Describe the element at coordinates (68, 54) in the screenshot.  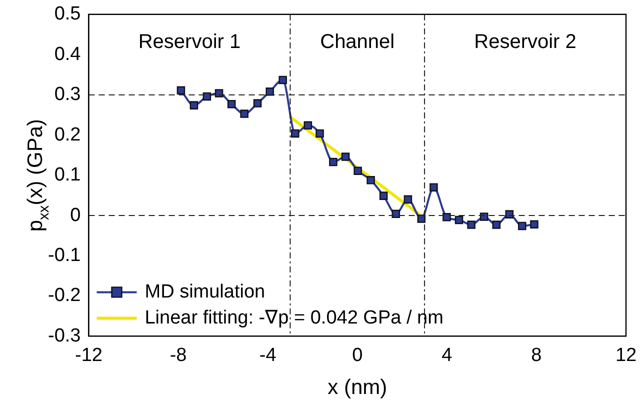
I see `y-tick-label: 0.4` at that location.